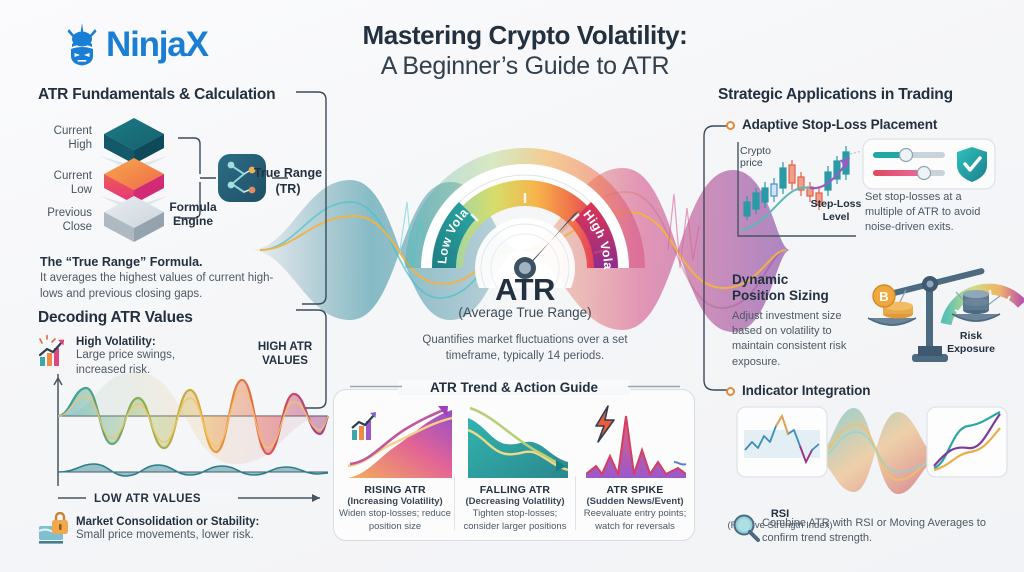  What do you see at coordinates (400, 442) in the screenshot?
I see `rising-chart-icon` at bounding box center [400, 442].